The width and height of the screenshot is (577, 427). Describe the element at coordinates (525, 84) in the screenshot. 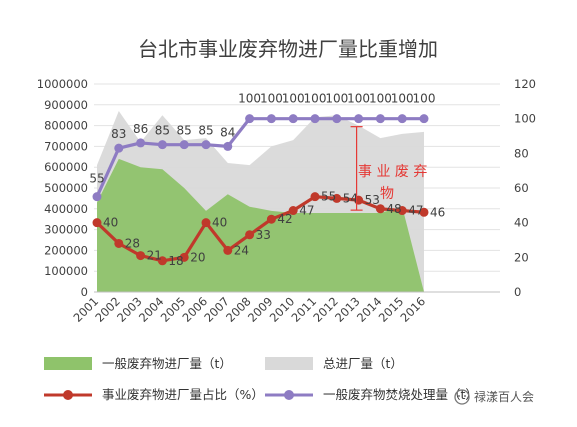

I see `y-right-tick-label: 120` at that location.